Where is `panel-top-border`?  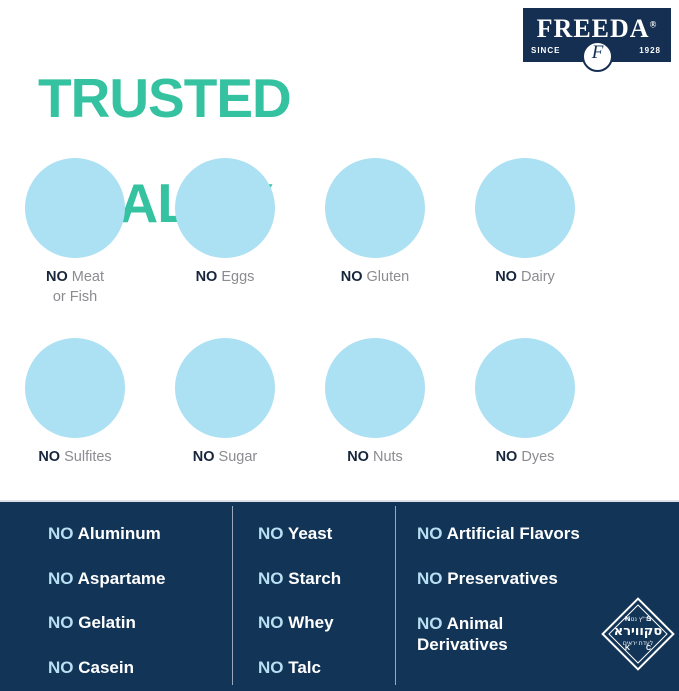
panel-top-border is located at coordinates (339, 501).